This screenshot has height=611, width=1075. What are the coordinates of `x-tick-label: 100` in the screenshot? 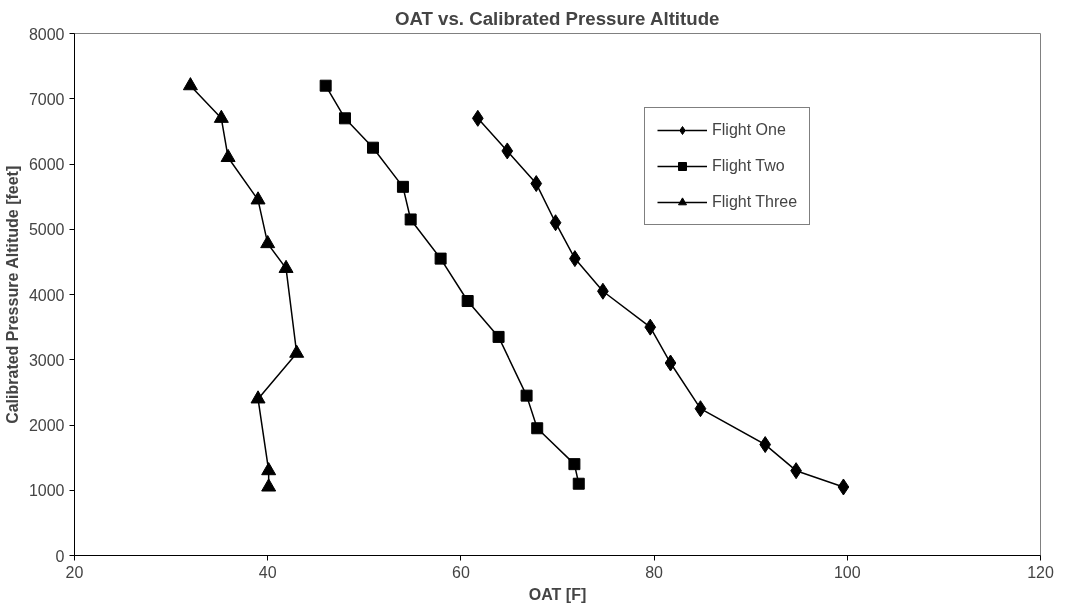 It's located at (847, 572).